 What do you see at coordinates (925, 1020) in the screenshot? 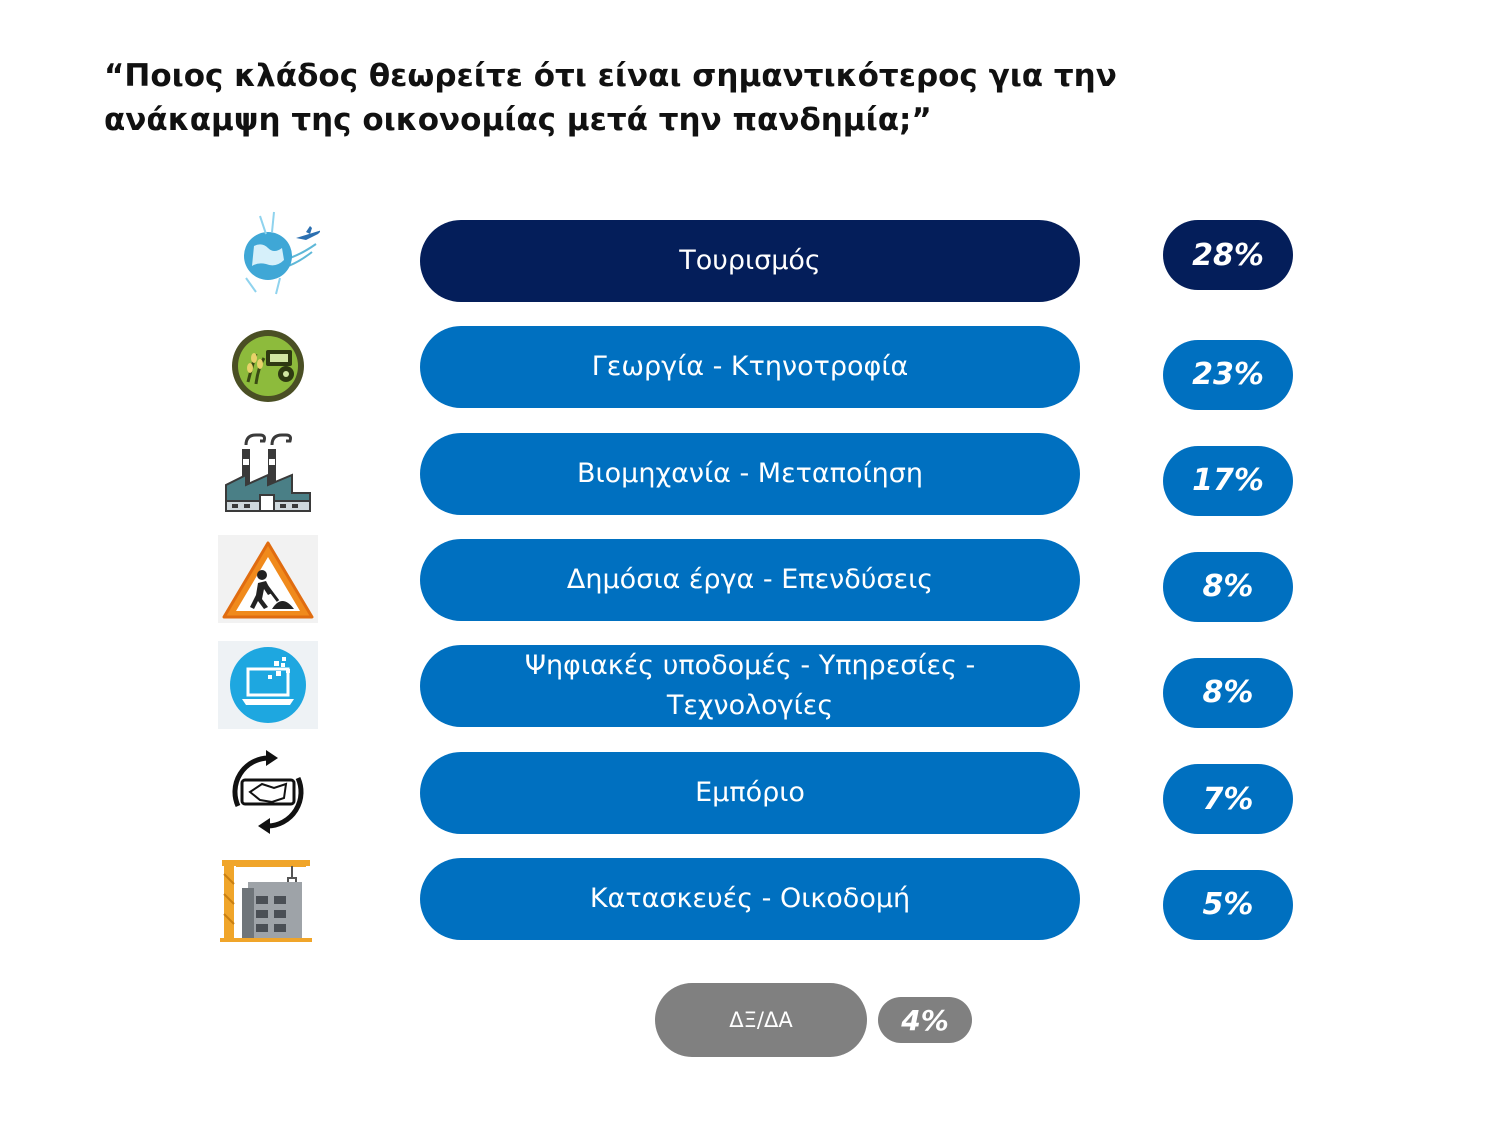
I see `na-value-badge: 4%` at bounding box center [925, 1020].